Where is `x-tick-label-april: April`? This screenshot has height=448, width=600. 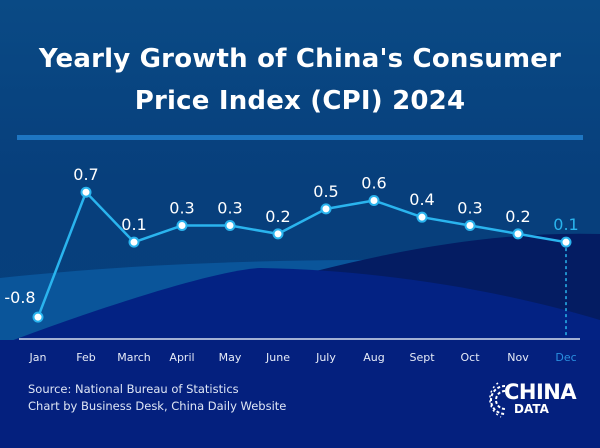 x-tick-label-april: April is located at coordinates (181, 357).